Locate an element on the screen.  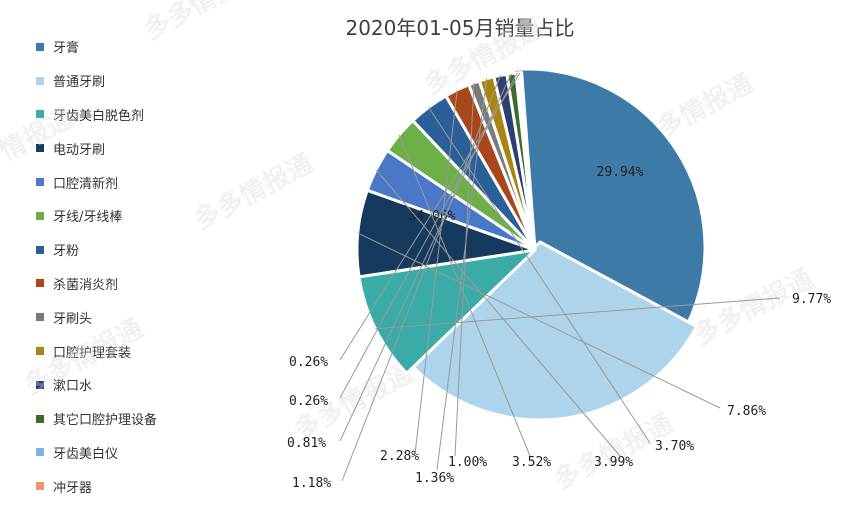
data-label: 3.52% is located at coordinates (531, 462).